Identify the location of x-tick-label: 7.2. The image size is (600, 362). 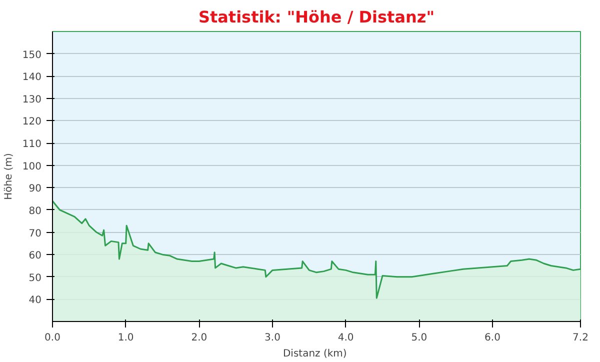
(580, 338).